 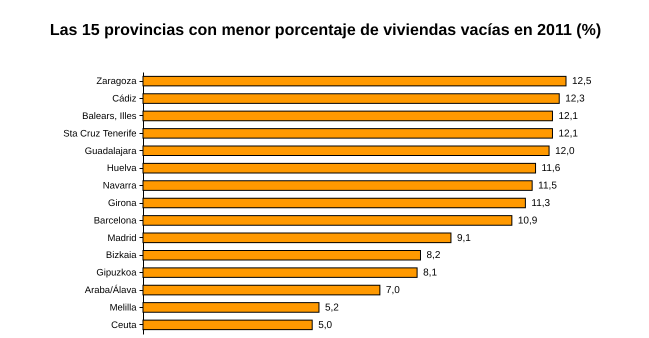 I want to click on data-label: 5,2, so click(x=332, y=308).